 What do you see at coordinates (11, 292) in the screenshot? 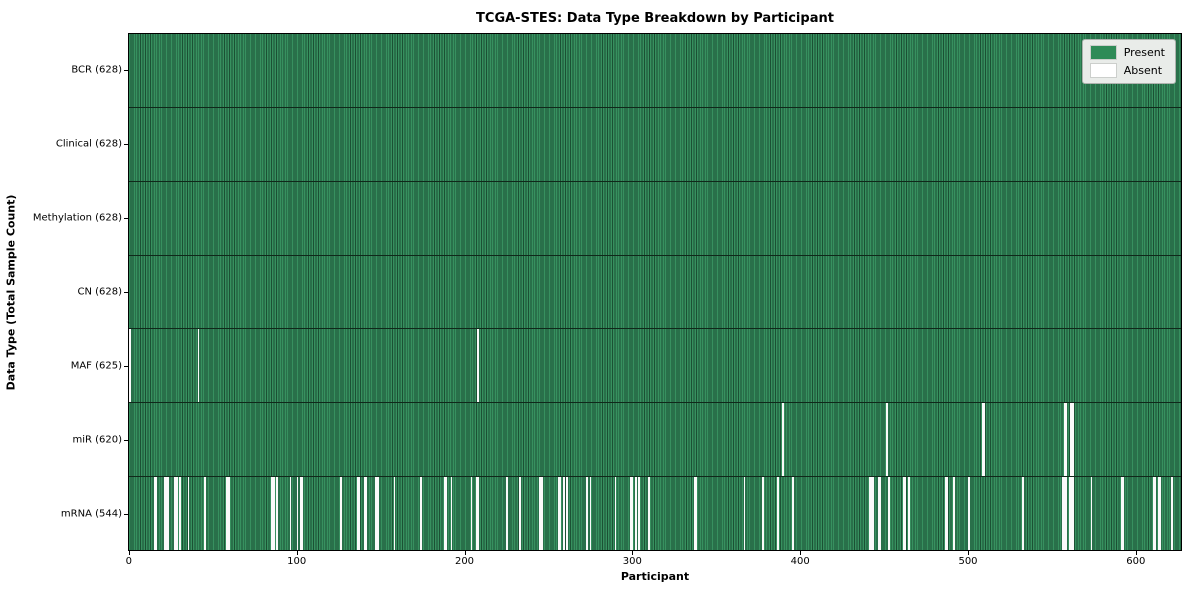
I see `y-axis-label: Data Type (Total Sample Count)` at bounding box center [11, 292].